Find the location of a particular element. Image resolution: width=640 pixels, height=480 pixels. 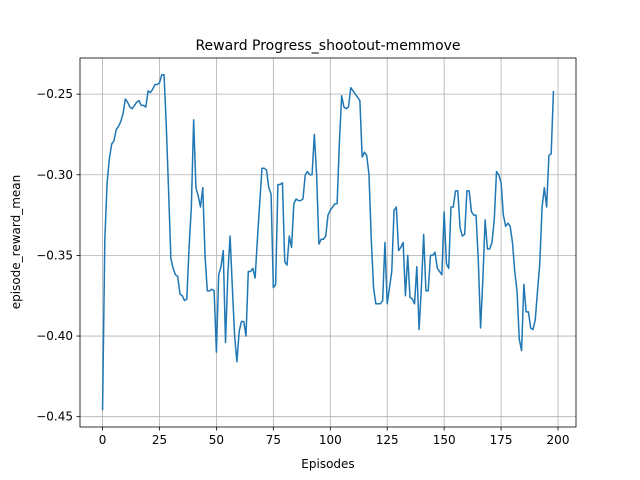

y-tick-label: −0.45 is located at coordinates (54, 417).